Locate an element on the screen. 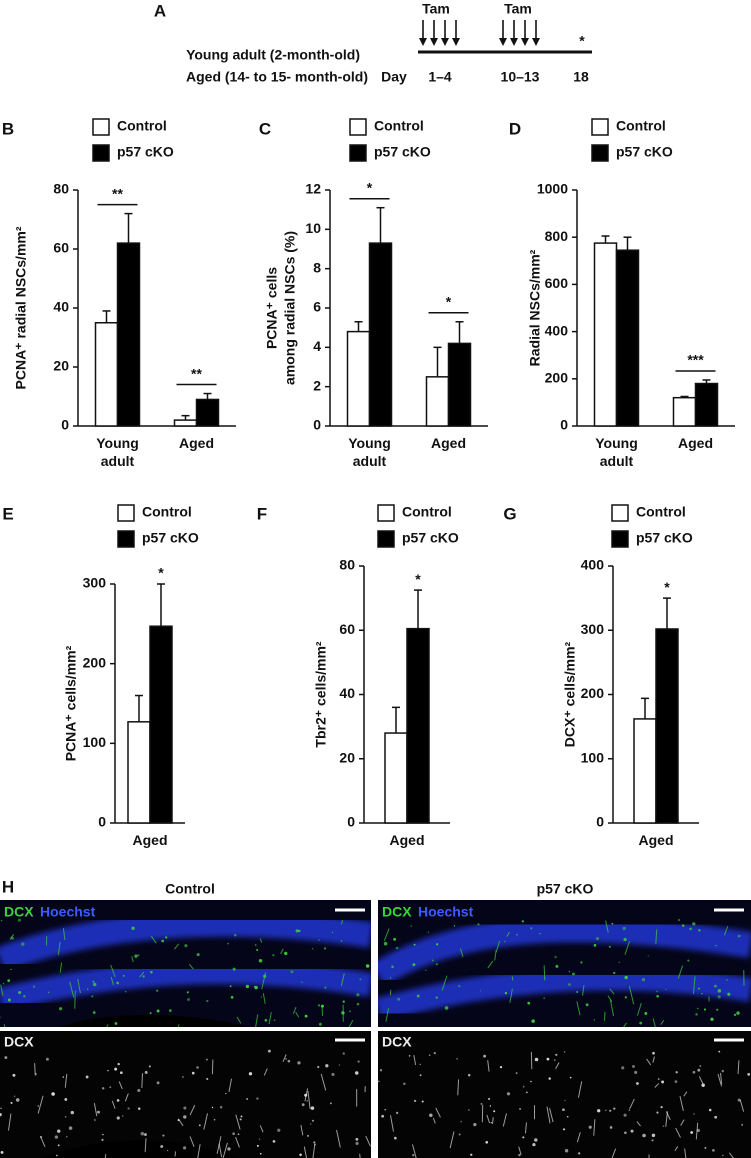 This screenshot has height=1158, width=751. stain-label: DCX is located at coordinates (397, 912).